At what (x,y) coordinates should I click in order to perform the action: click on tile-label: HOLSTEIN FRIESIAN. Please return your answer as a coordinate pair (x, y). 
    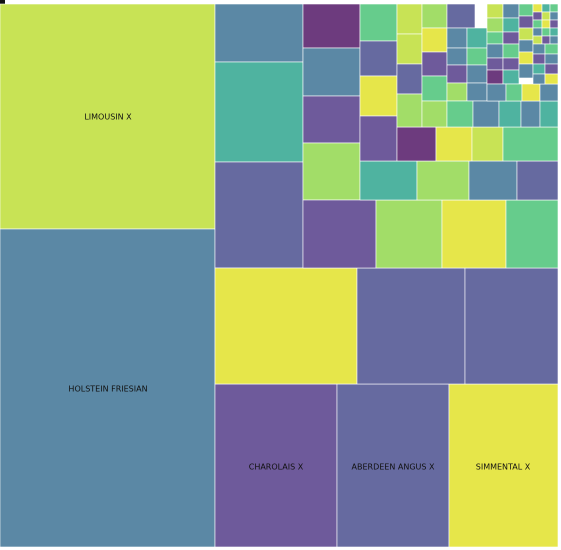
    Looking at the image, I should click on (107, 389).